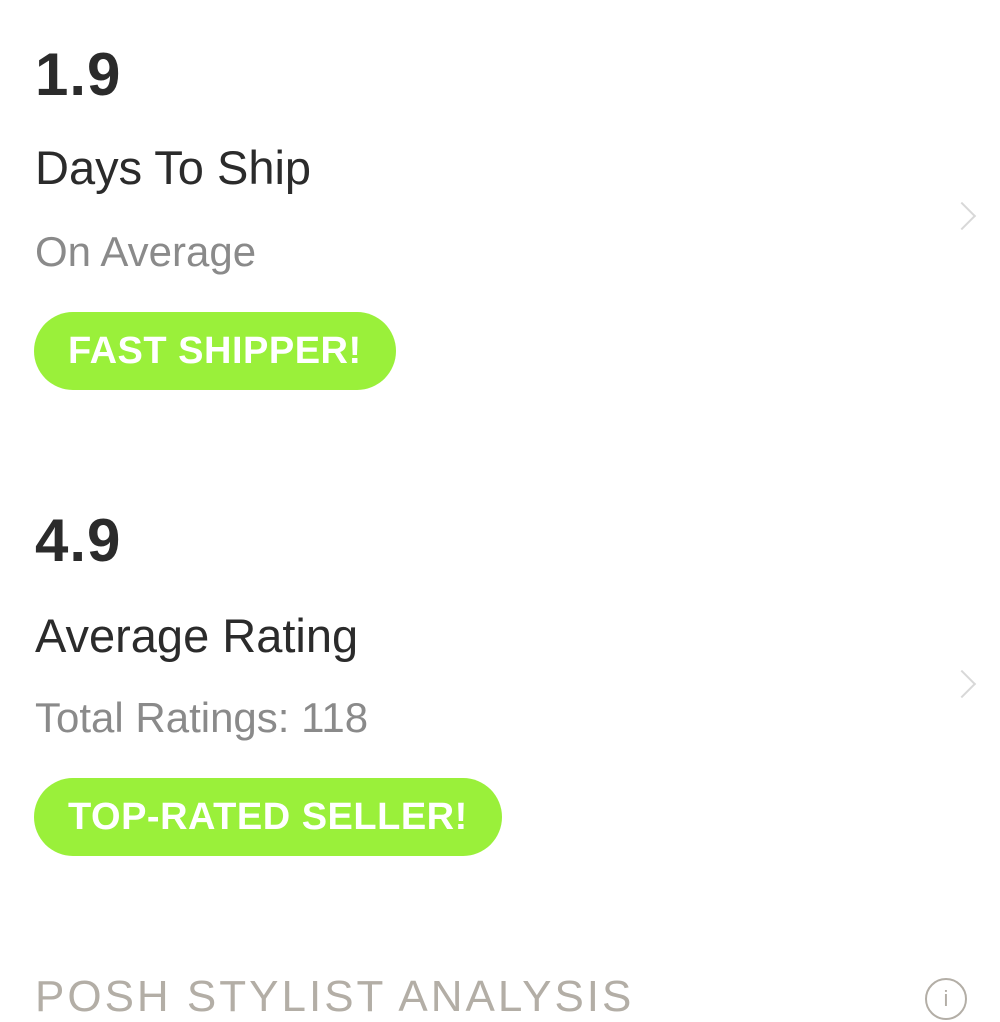  Describe the element at coordinates (197, 635) in the screenshot. I see `average-rating-label: Average Rating` at that location.